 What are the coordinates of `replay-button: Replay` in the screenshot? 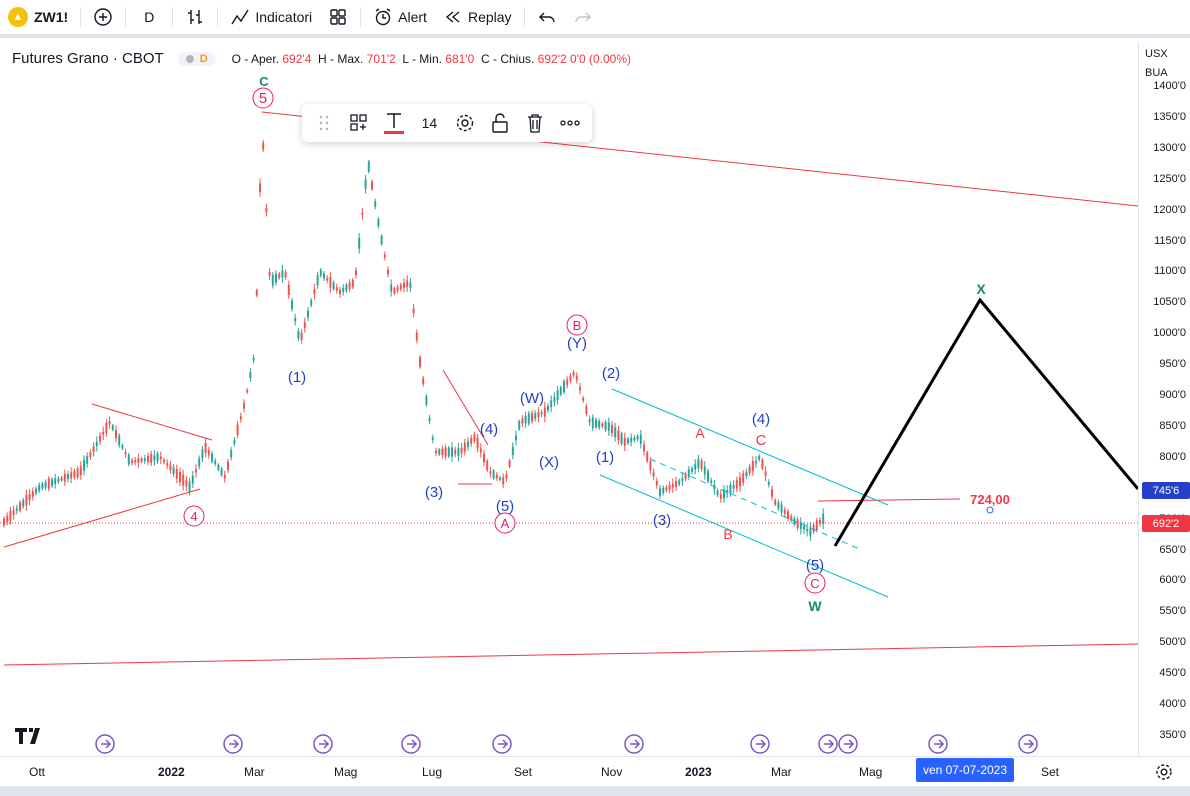 It's located at (477, 18).